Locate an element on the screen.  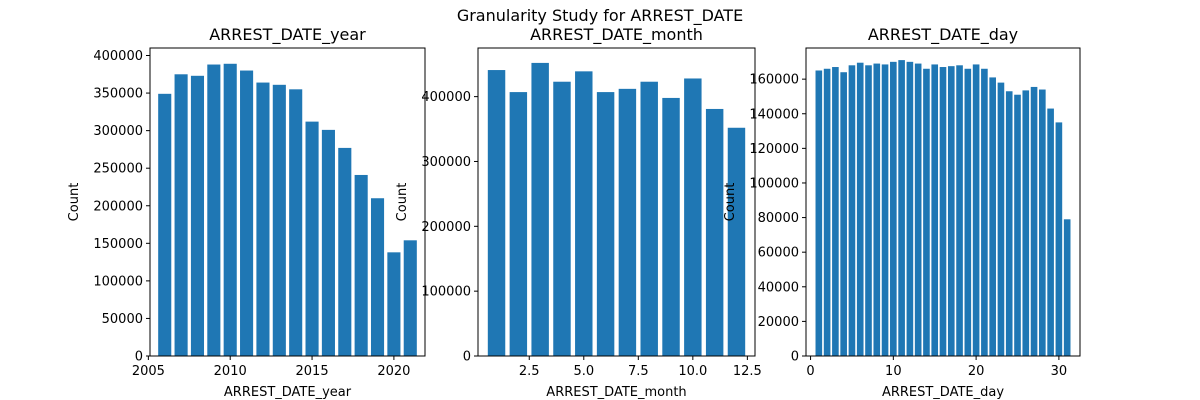
y-tick-label: 20000 is located at coordinates (778, 322).